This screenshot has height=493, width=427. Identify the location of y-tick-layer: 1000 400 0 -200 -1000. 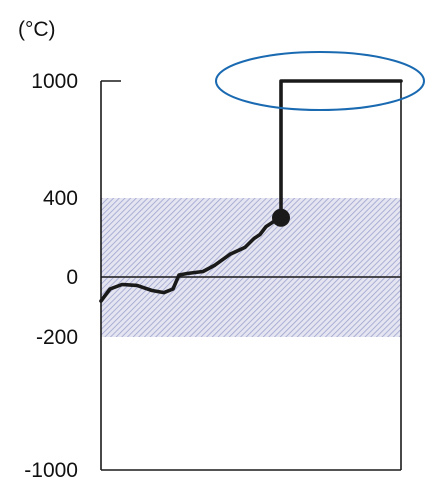
(51, 276).